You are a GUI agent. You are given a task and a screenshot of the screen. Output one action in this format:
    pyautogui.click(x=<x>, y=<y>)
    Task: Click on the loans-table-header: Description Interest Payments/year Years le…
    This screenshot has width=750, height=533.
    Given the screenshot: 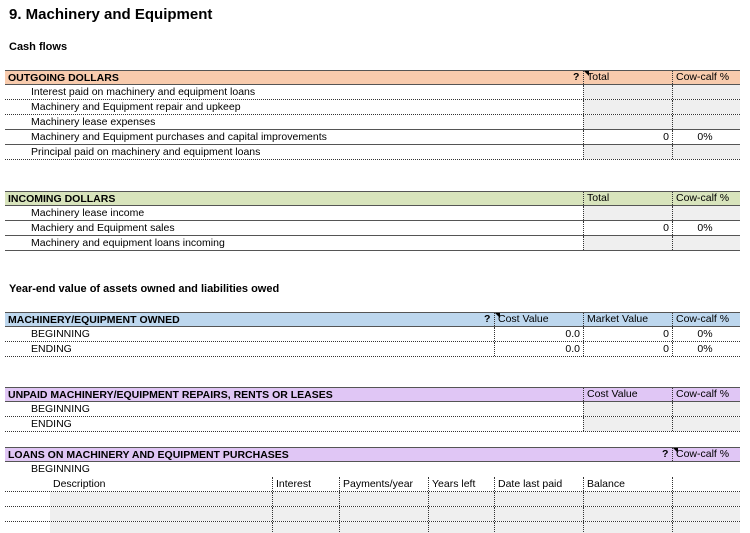 What is the action you would take?
    pyautogui.click(x=372, y=484)
    